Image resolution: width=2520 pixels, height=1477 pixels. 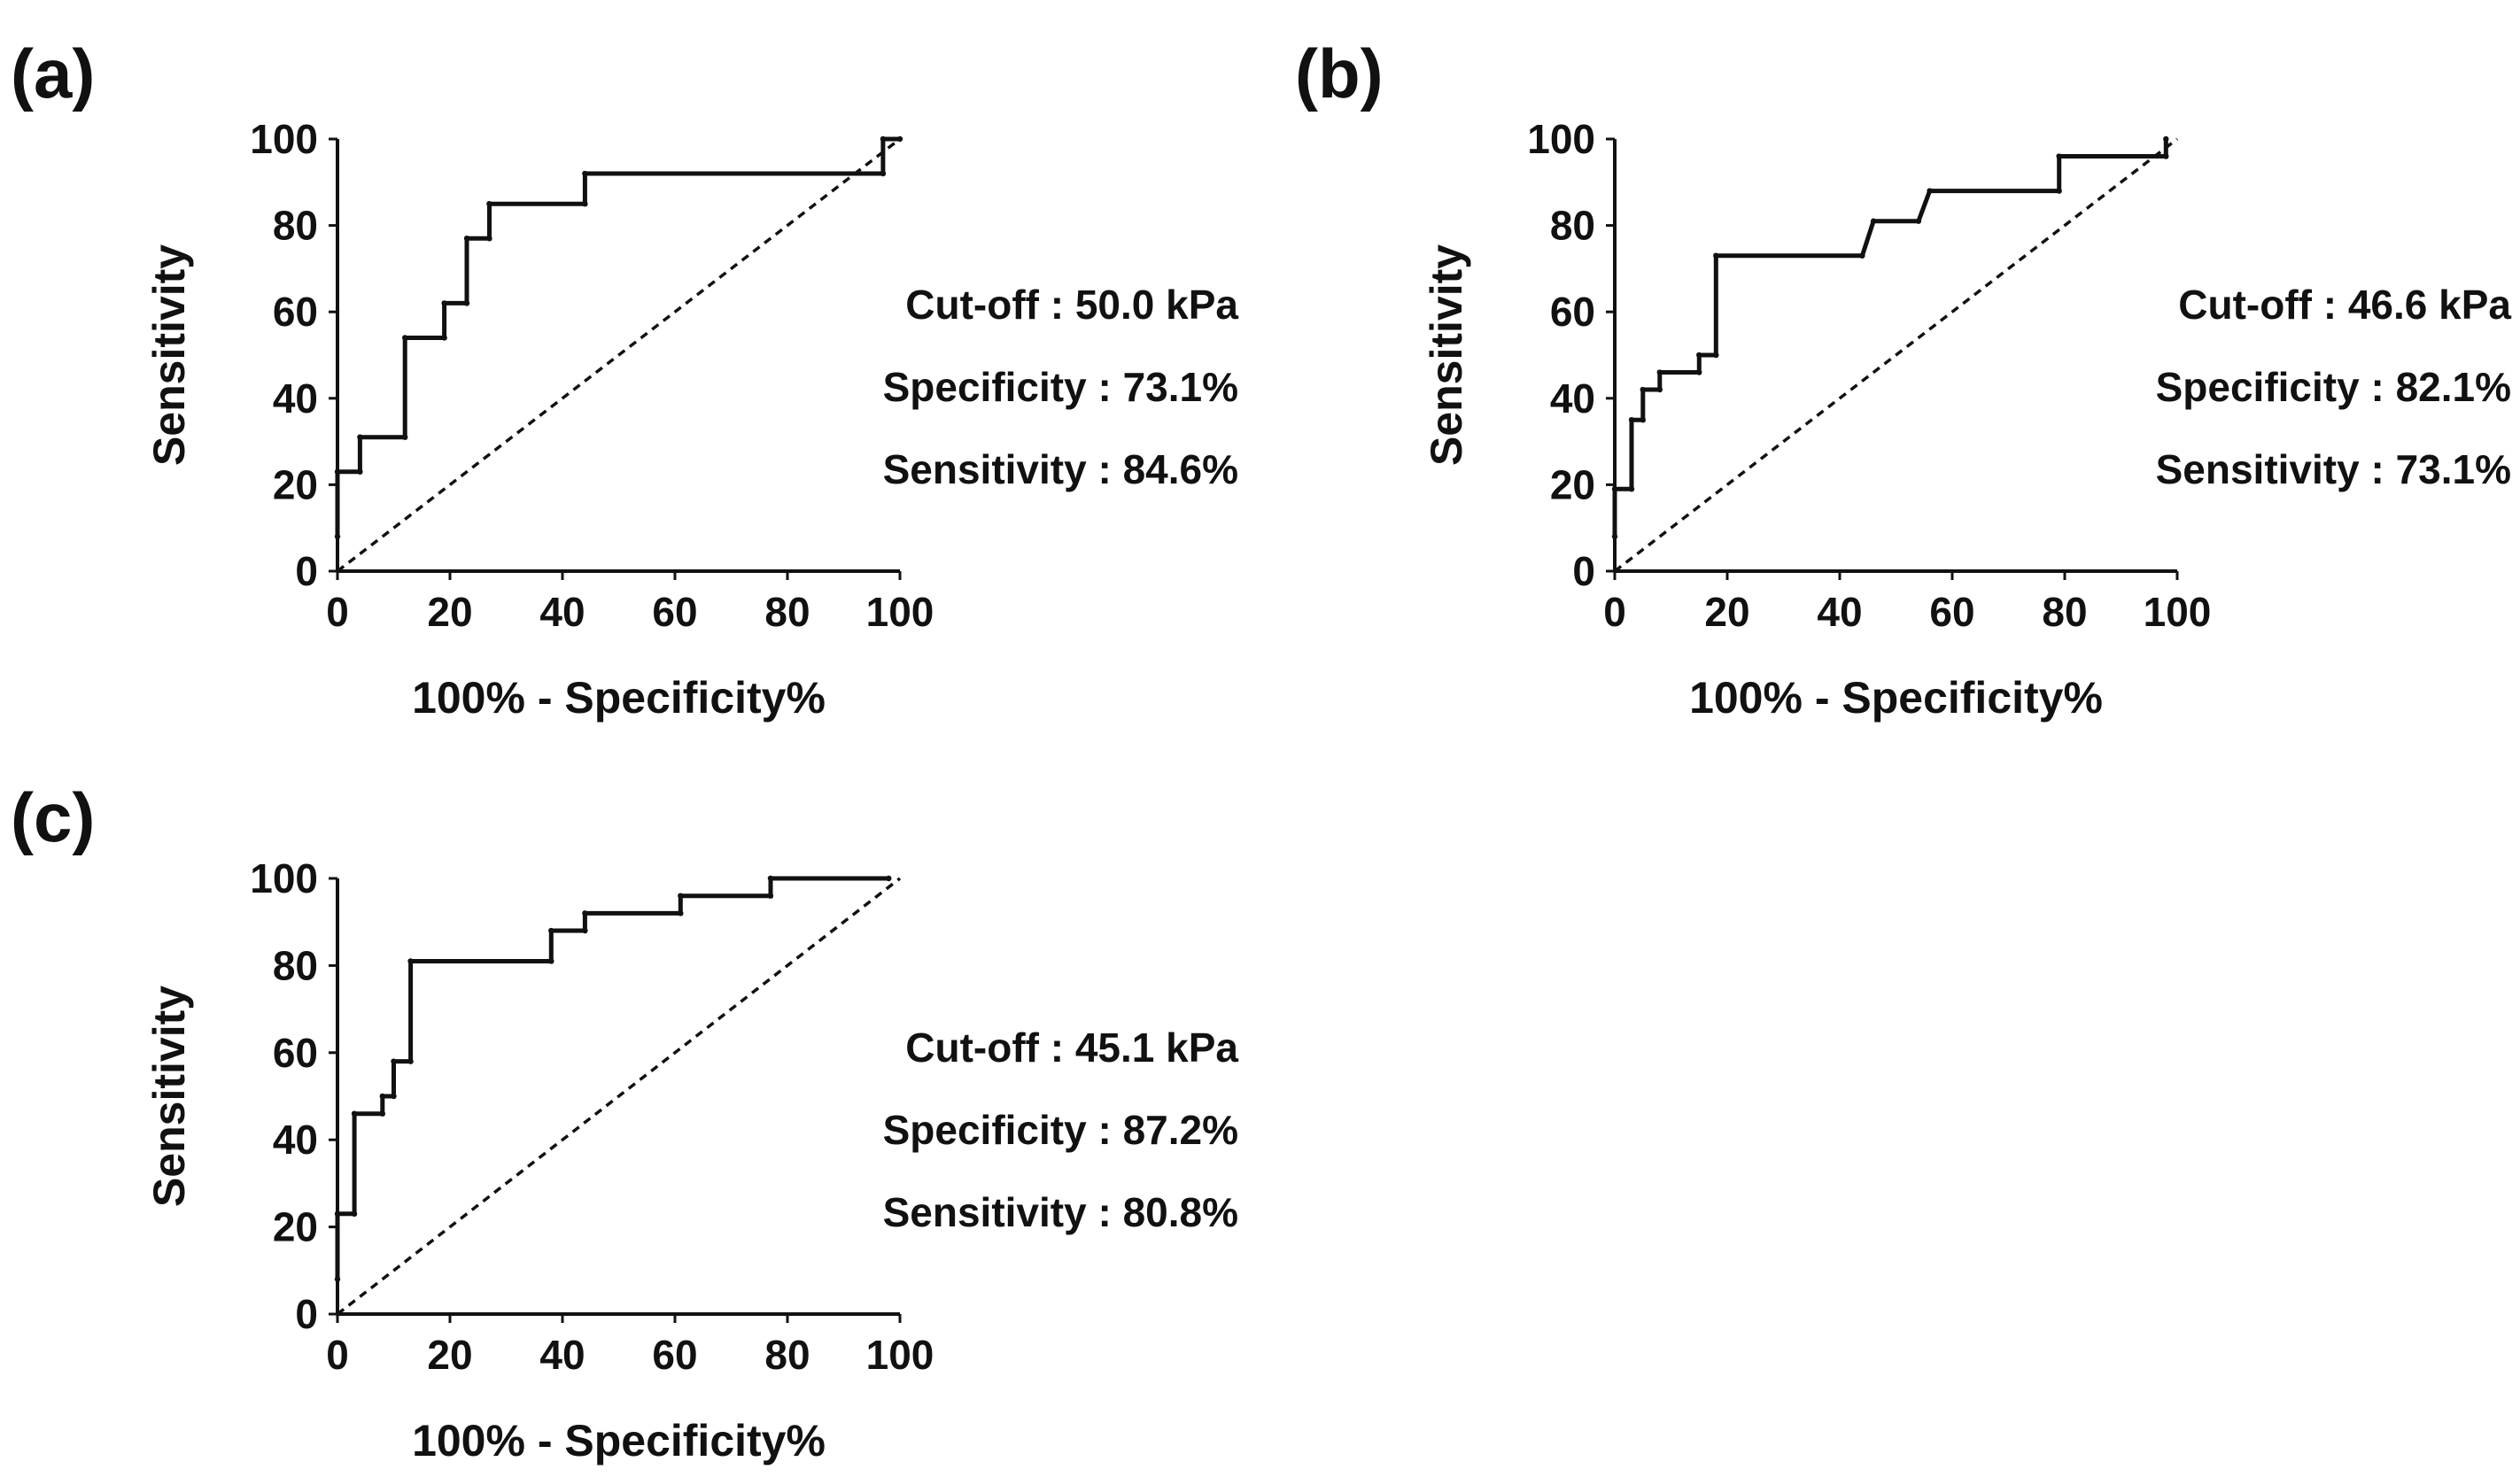 What do you see at coordinates (2333, 469) in the screenshot?
I see `sensitivity-annotation: Sensitivity : 73.1%` at bounding box center [2333, 469].